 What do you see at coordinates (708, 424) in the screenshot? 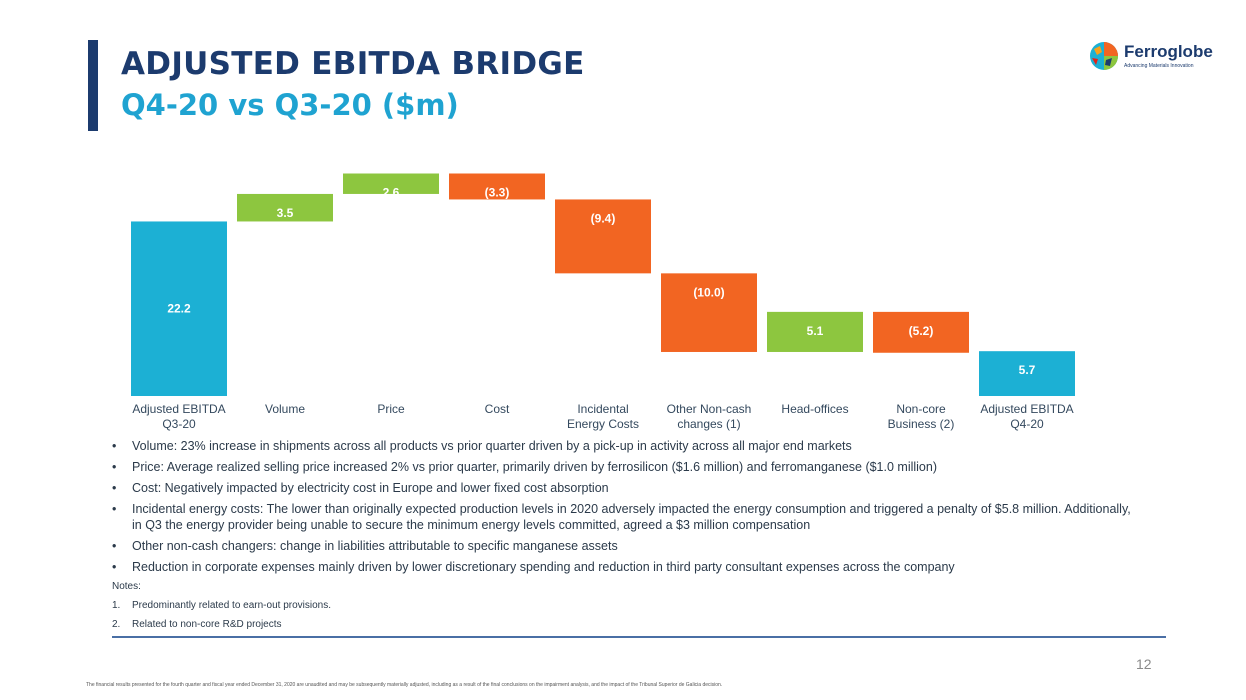
I see `category-label: changes (1)` at bounding box center [708, 424].